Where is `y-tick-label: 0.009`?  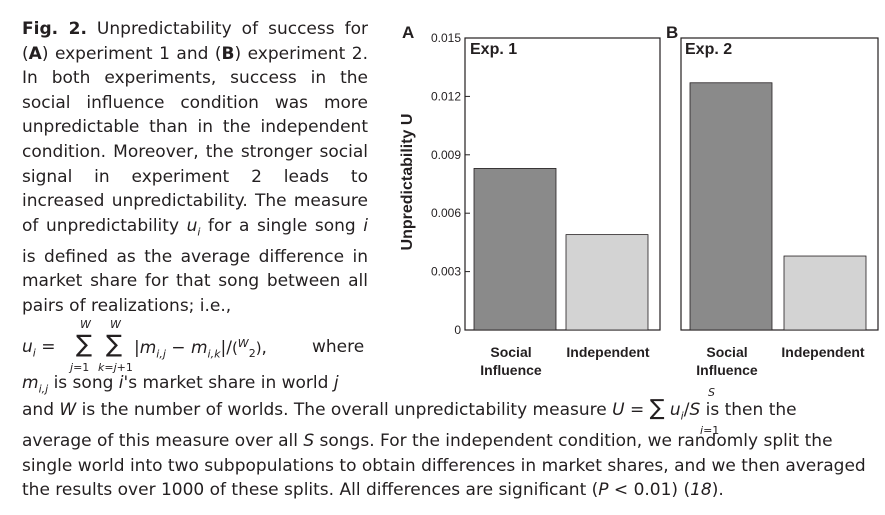
y-tick-label: 0.009 is located at coordinates (446, 155).